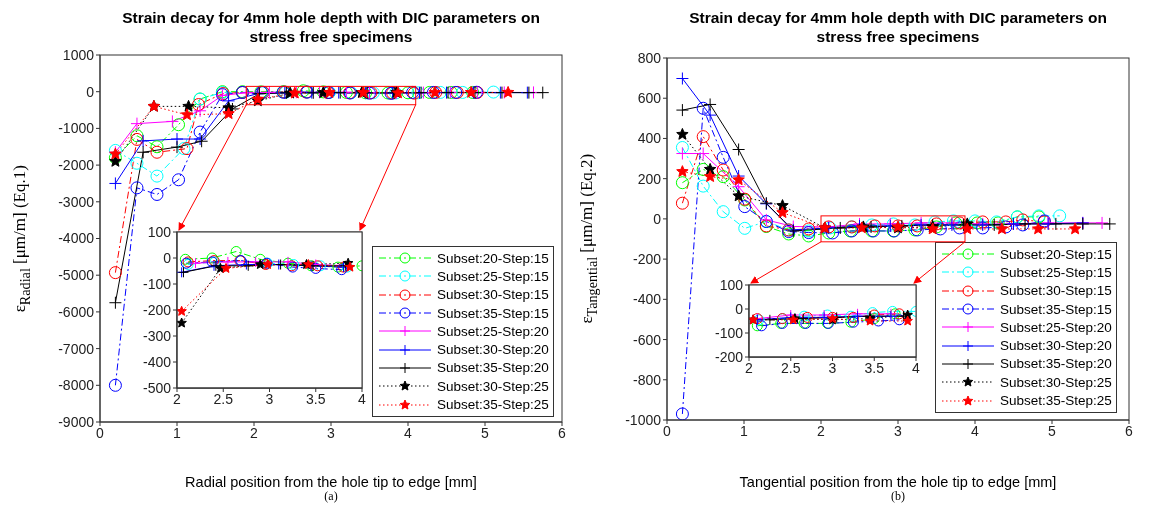 The width and height of the screenshot is (1152, 506). Describe the element at coordinates (898, 496) in the screenshot. I see `text: (b)` at that location.